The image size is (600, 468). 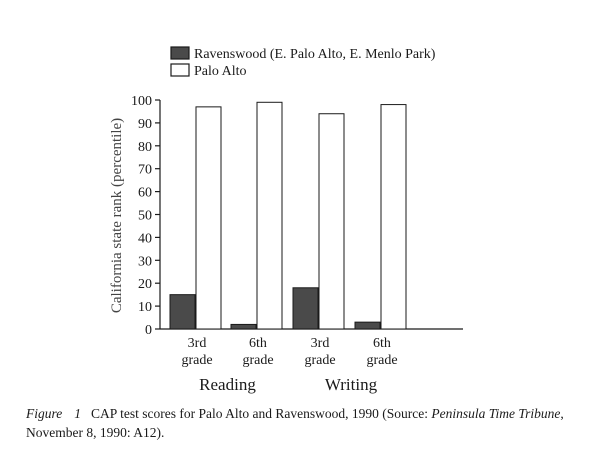 I want to click on group-label: Writing, so click(x=351, y=384).